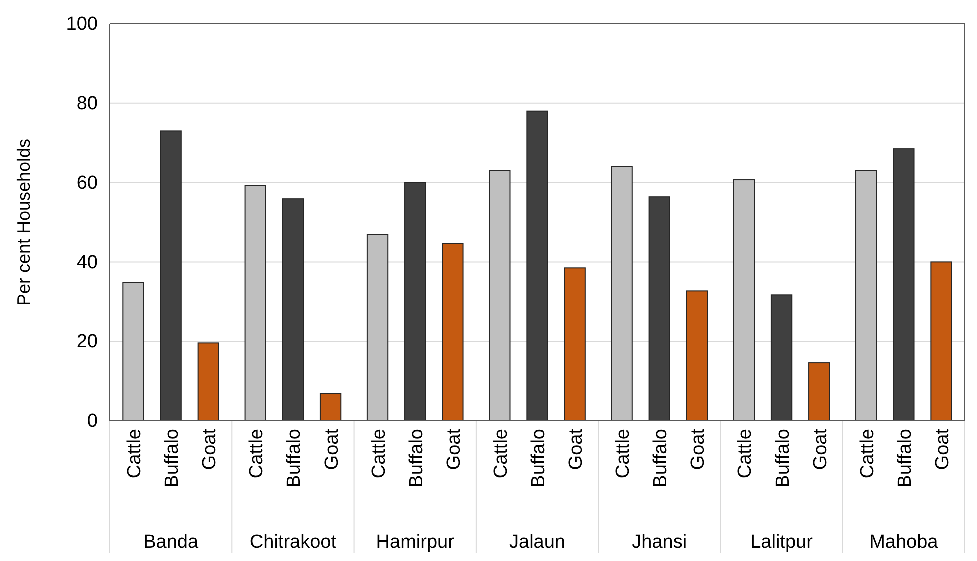  I want to click on x-tick-label: Lalitpur, so click(782, 542).